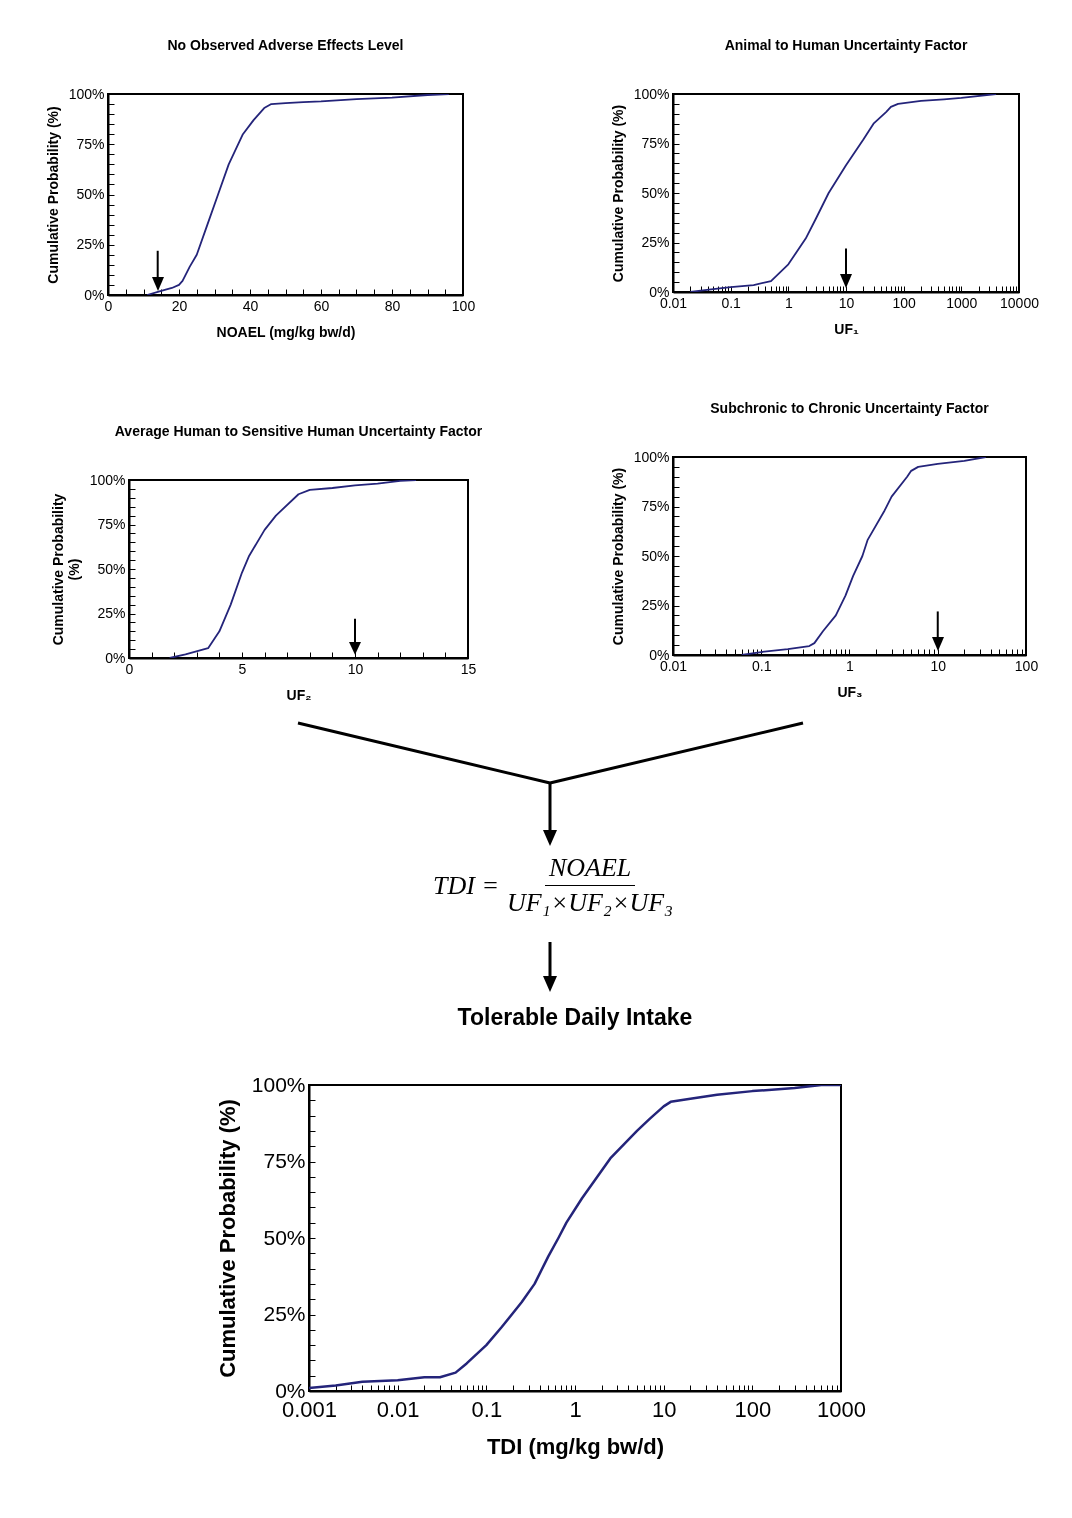 This screenshot has height=1518, width=1072. Describe the element at coordinates (466, 885) in the screenshot. I see `text: TDI =` at that location.